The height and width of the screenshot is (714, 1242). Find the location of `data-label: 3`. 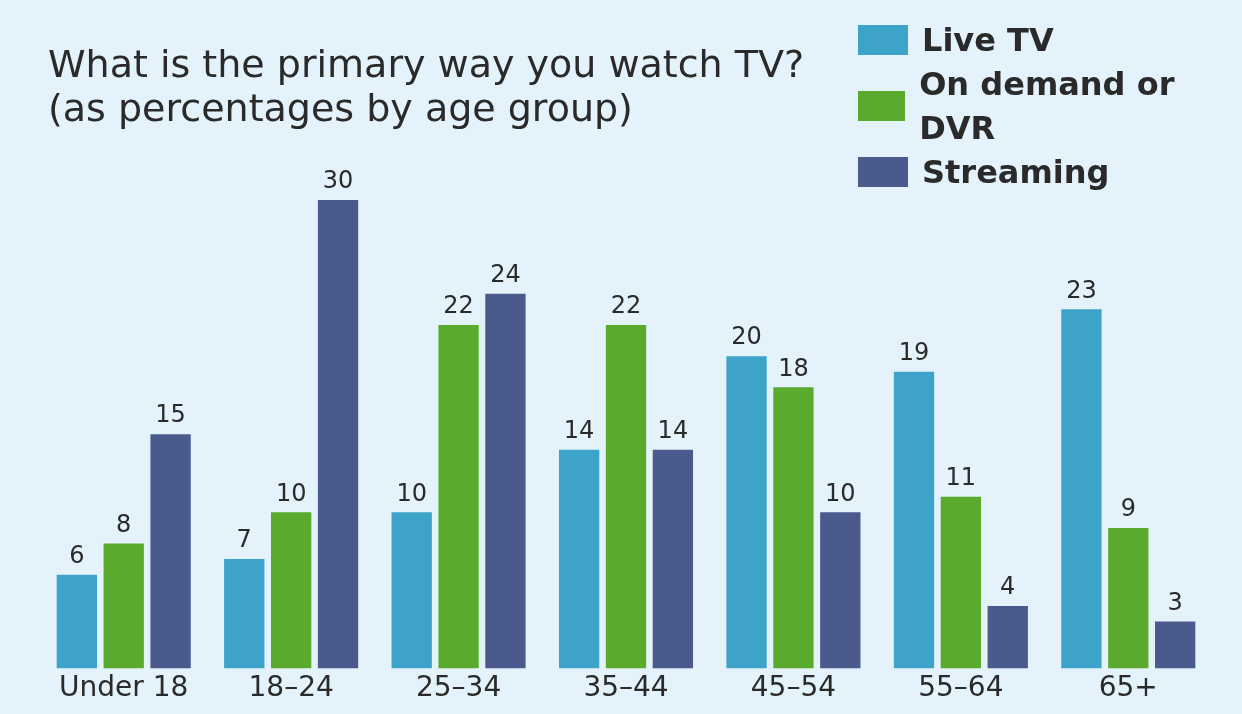

data-label: 3 is located at coordinates (1175, 601).